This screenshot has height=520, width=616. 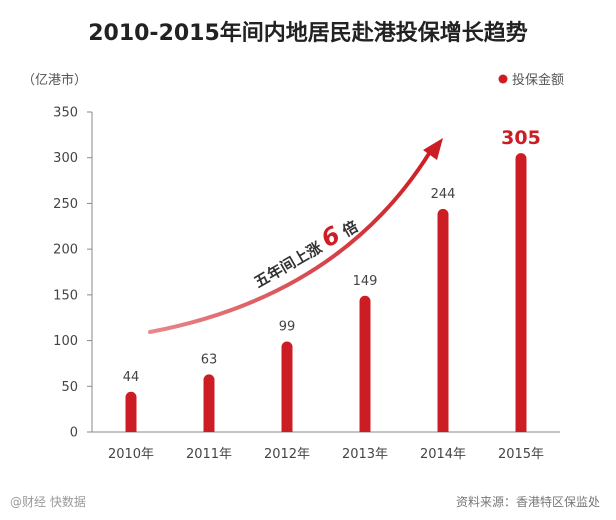 I want to click on legend-label: 投保金额, so click(x=538, y=80).